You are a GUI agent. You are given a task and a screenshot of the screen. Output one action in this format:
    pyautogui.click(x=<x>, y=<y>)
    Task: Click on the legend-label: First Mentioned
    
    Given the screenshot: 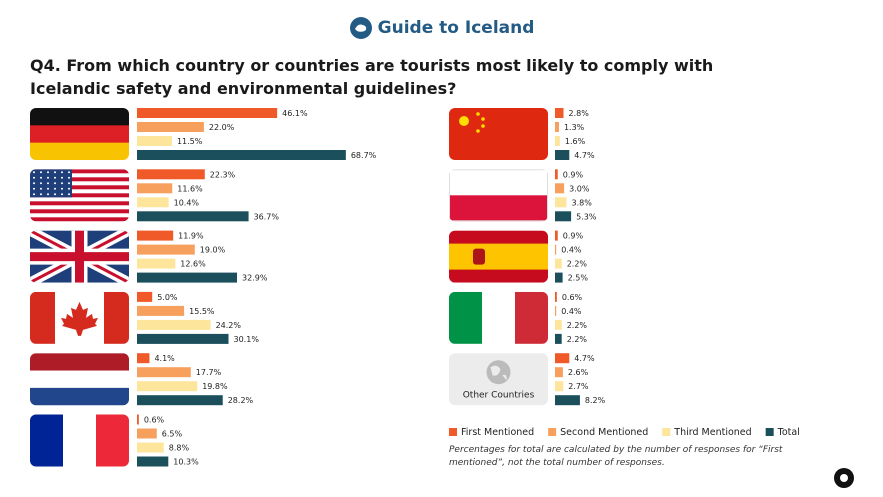 What is the action you would take?
    pyautogui.click(x=497, y=432)
    